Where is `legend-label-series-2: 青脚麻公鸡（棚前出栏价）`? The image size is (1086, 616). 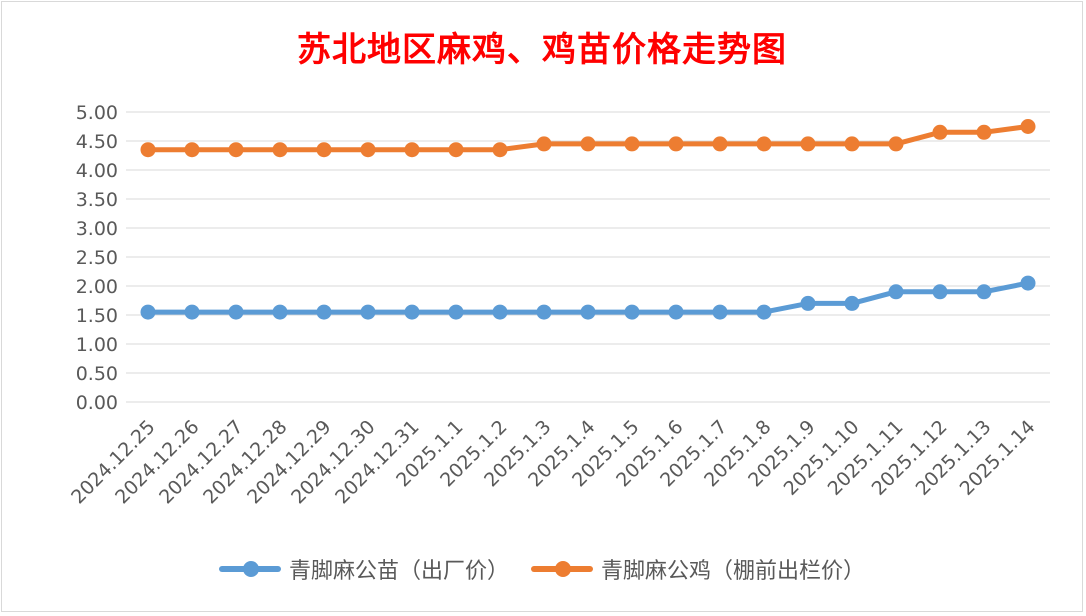
legend-label-series-2: 青脚麻公鸡（棚前出栏价） is located at coordinates (733, 571).